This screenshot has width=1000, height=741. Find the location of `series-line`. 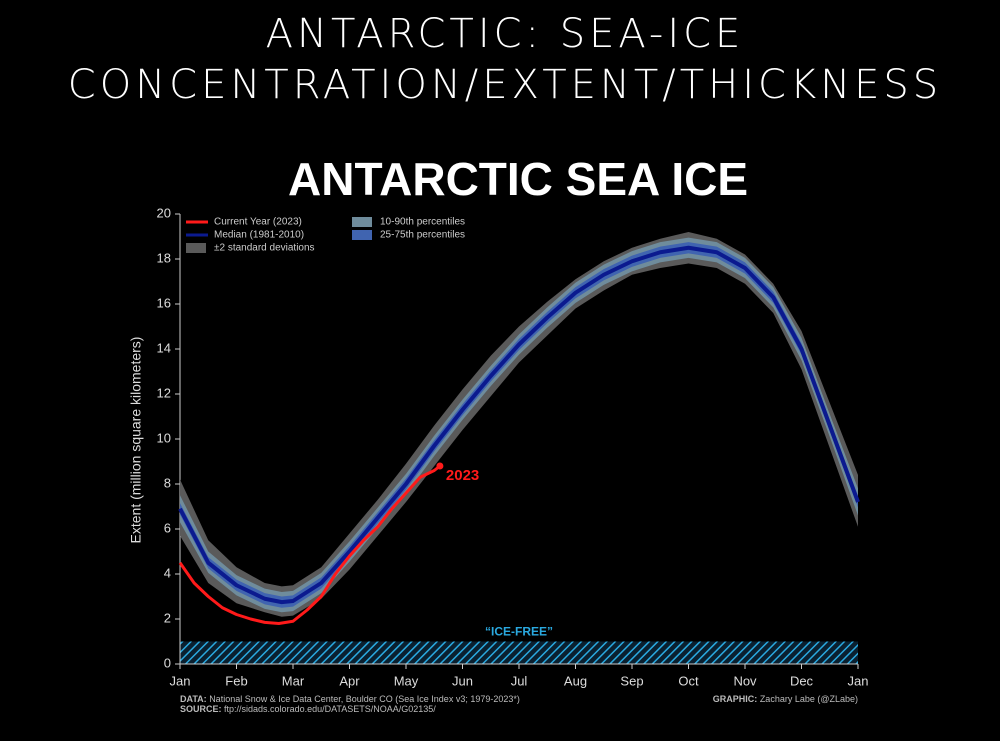

series-line is located at coordinates (309, 544).